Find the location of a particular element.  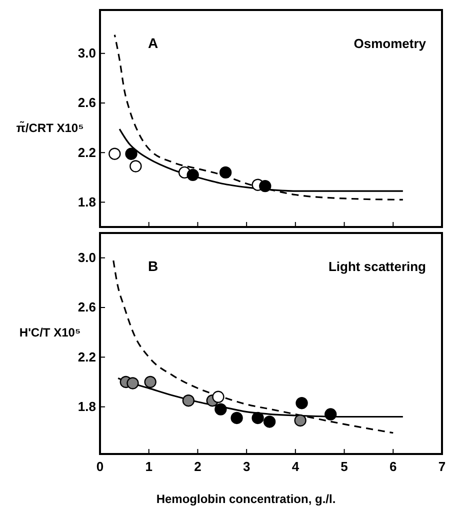

x-tick-label: 0 is located at coordinates (100, 466).